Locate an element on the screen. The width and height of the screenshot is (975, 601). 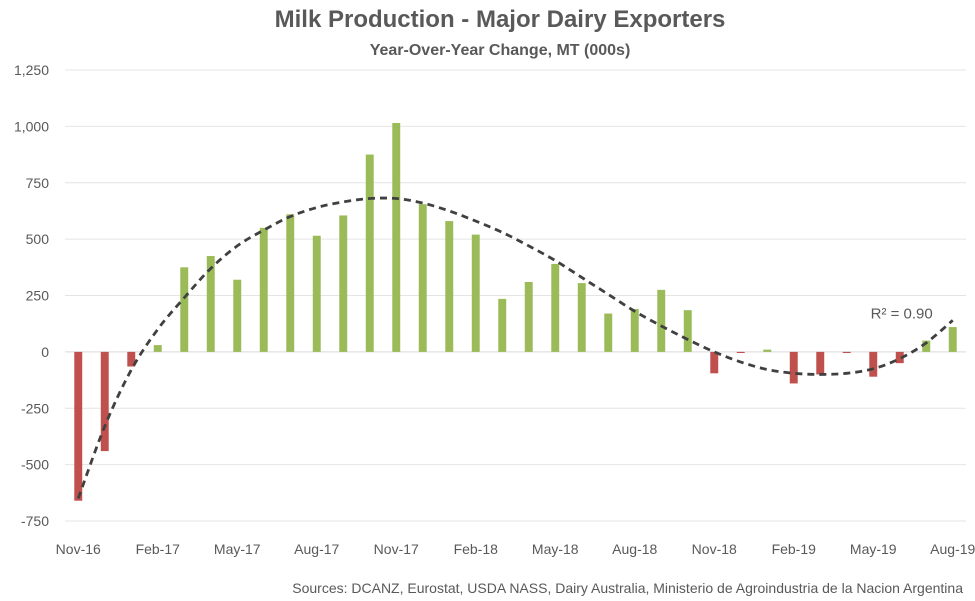
x-tick-label: Feb-19 is located at coordinates (794, 549).